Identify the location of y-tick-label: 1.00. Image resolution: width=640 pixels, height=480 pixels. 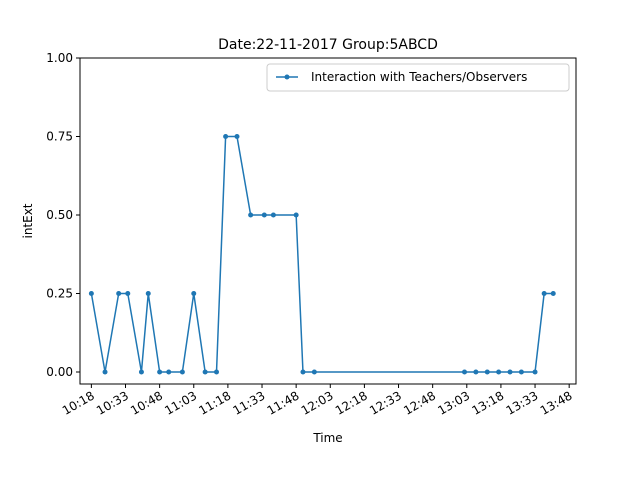
(59, 58).